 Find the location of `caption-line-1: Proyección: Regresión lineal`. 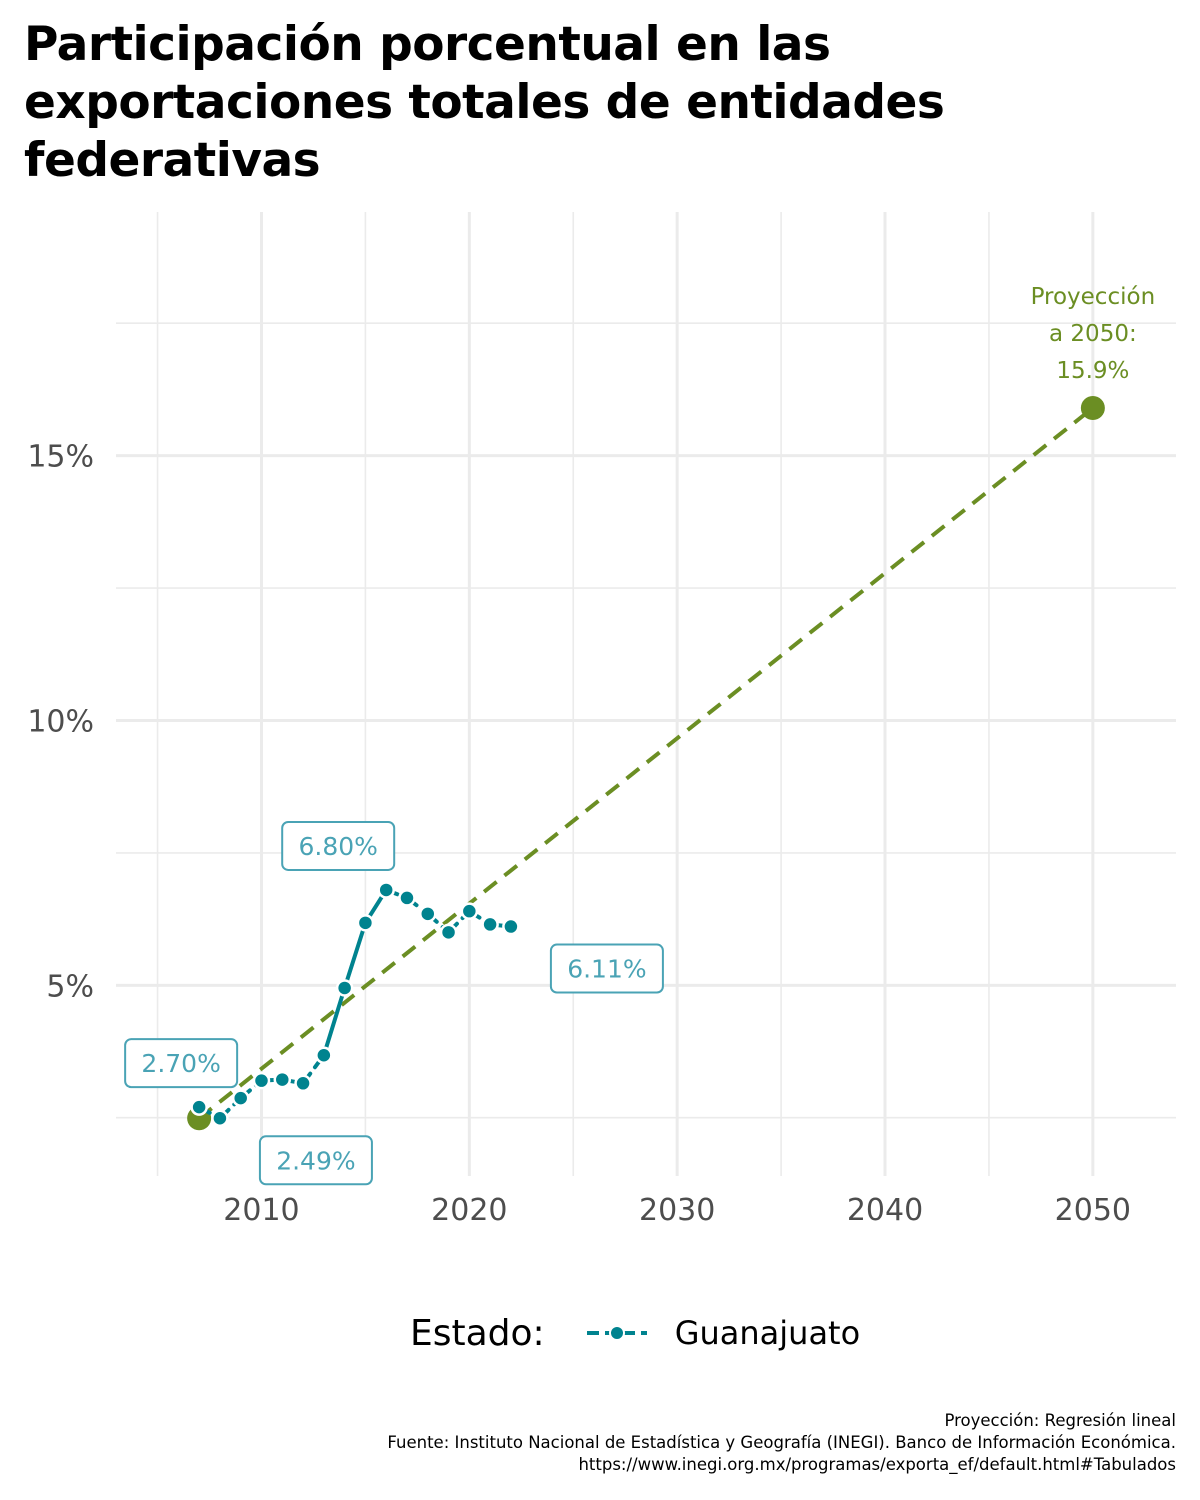

caption-line-1: Proyección: Regresión lineal is located at coordinates (1060, 1420).